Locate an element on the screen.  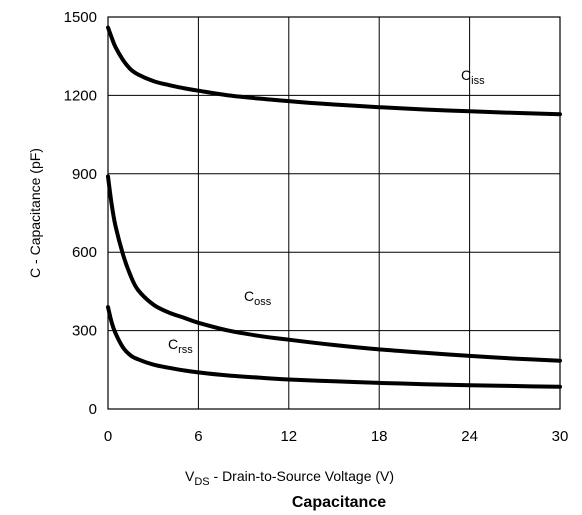
y-tick-label: 900 is located at coordinates (84, 174).